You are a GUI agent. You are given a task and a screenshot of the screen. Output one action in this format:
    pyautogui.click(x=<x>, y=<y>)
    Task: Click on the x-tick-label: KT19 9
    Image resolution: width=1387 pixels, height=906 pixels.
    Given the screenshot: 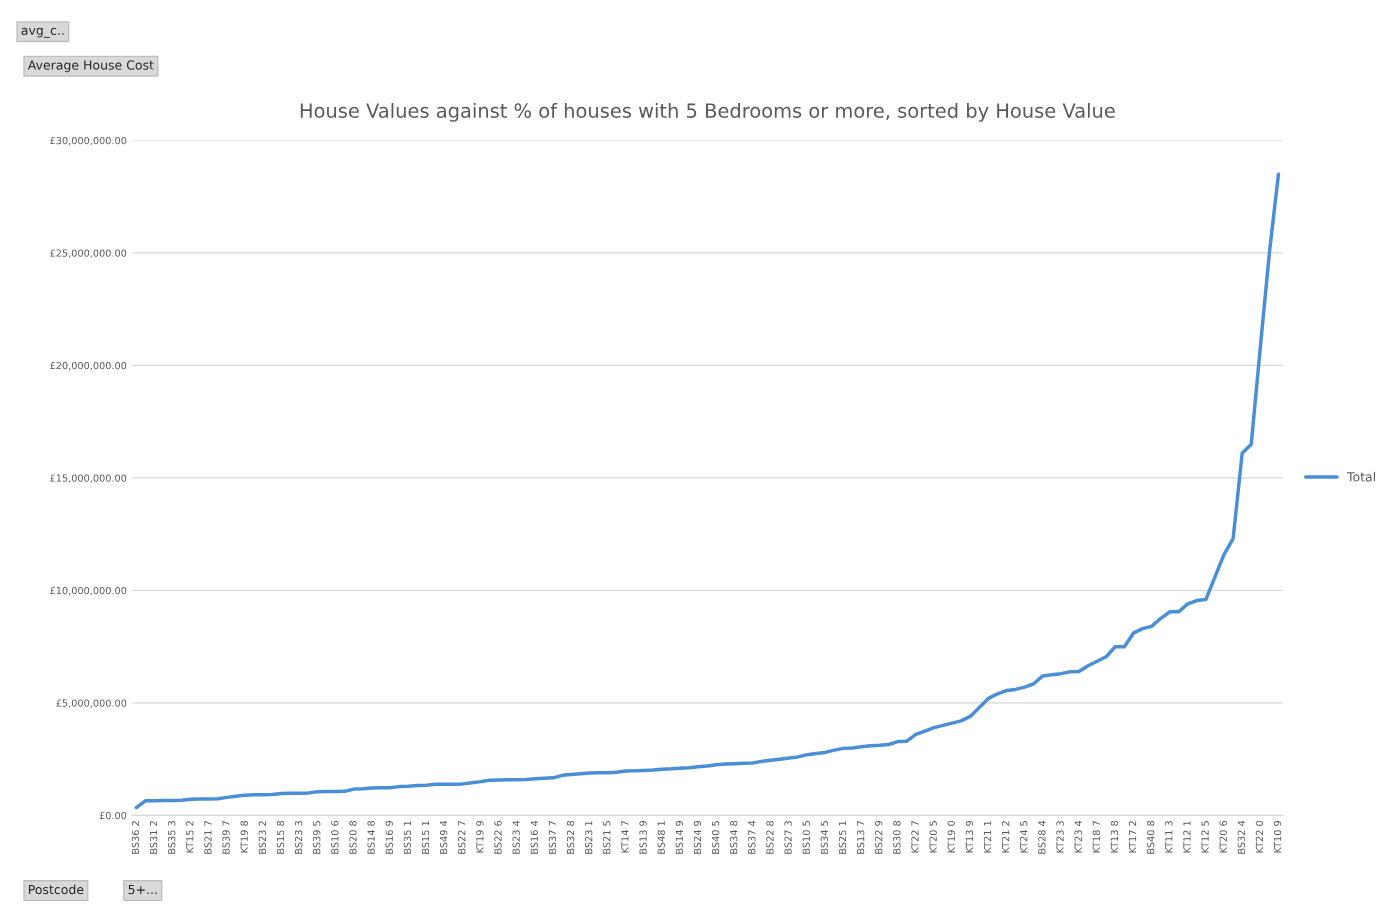 What is the action you would take?
    pyautogui.click(x=480, y=836)
    